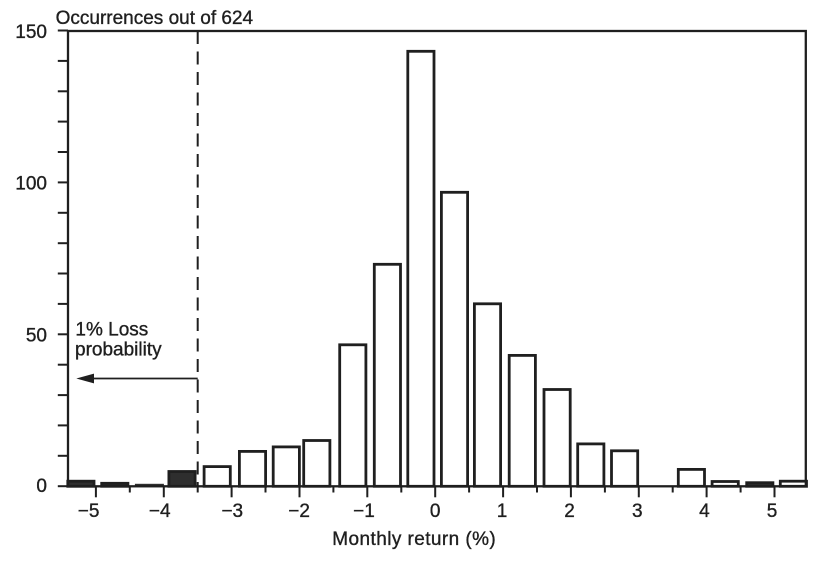  What do you see at coordinates (160, 511) in the screenshot?
I see `svg-text: −4` at bounding box center [160, 511].